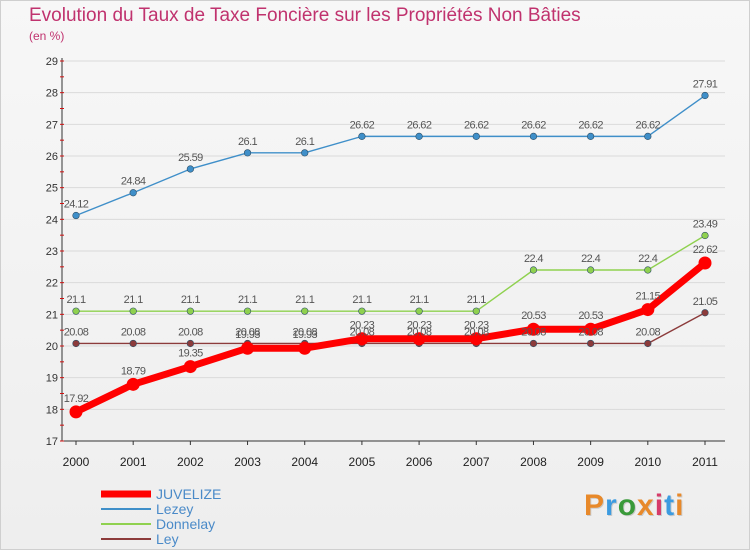 The height and width of the screenshot is (550, 750). What do you see at coordinates (247, 335) in the screenshot?
I see `data-label-juvelize-2003: 19.93` at bounding box center [247, 335].